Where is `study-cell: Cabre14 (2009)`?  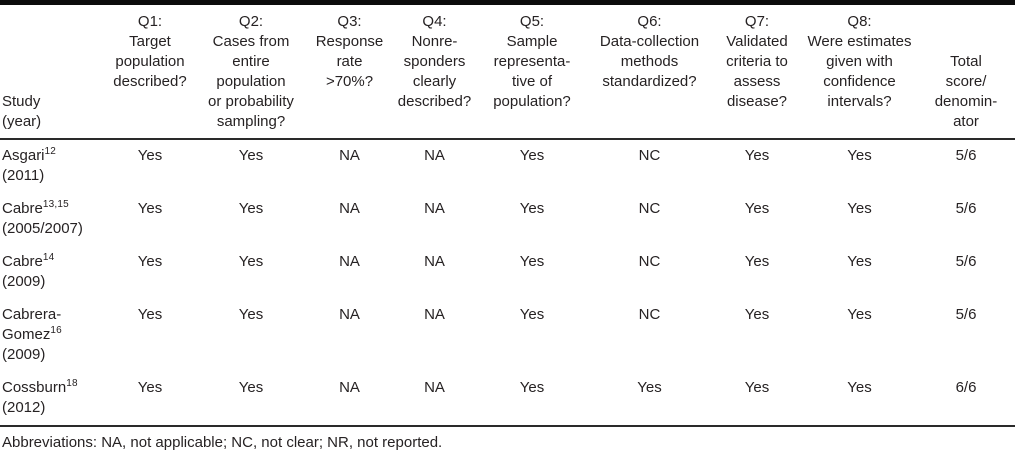
study-cell: Cabre14 (2009) is located at coordinates (52, 272).